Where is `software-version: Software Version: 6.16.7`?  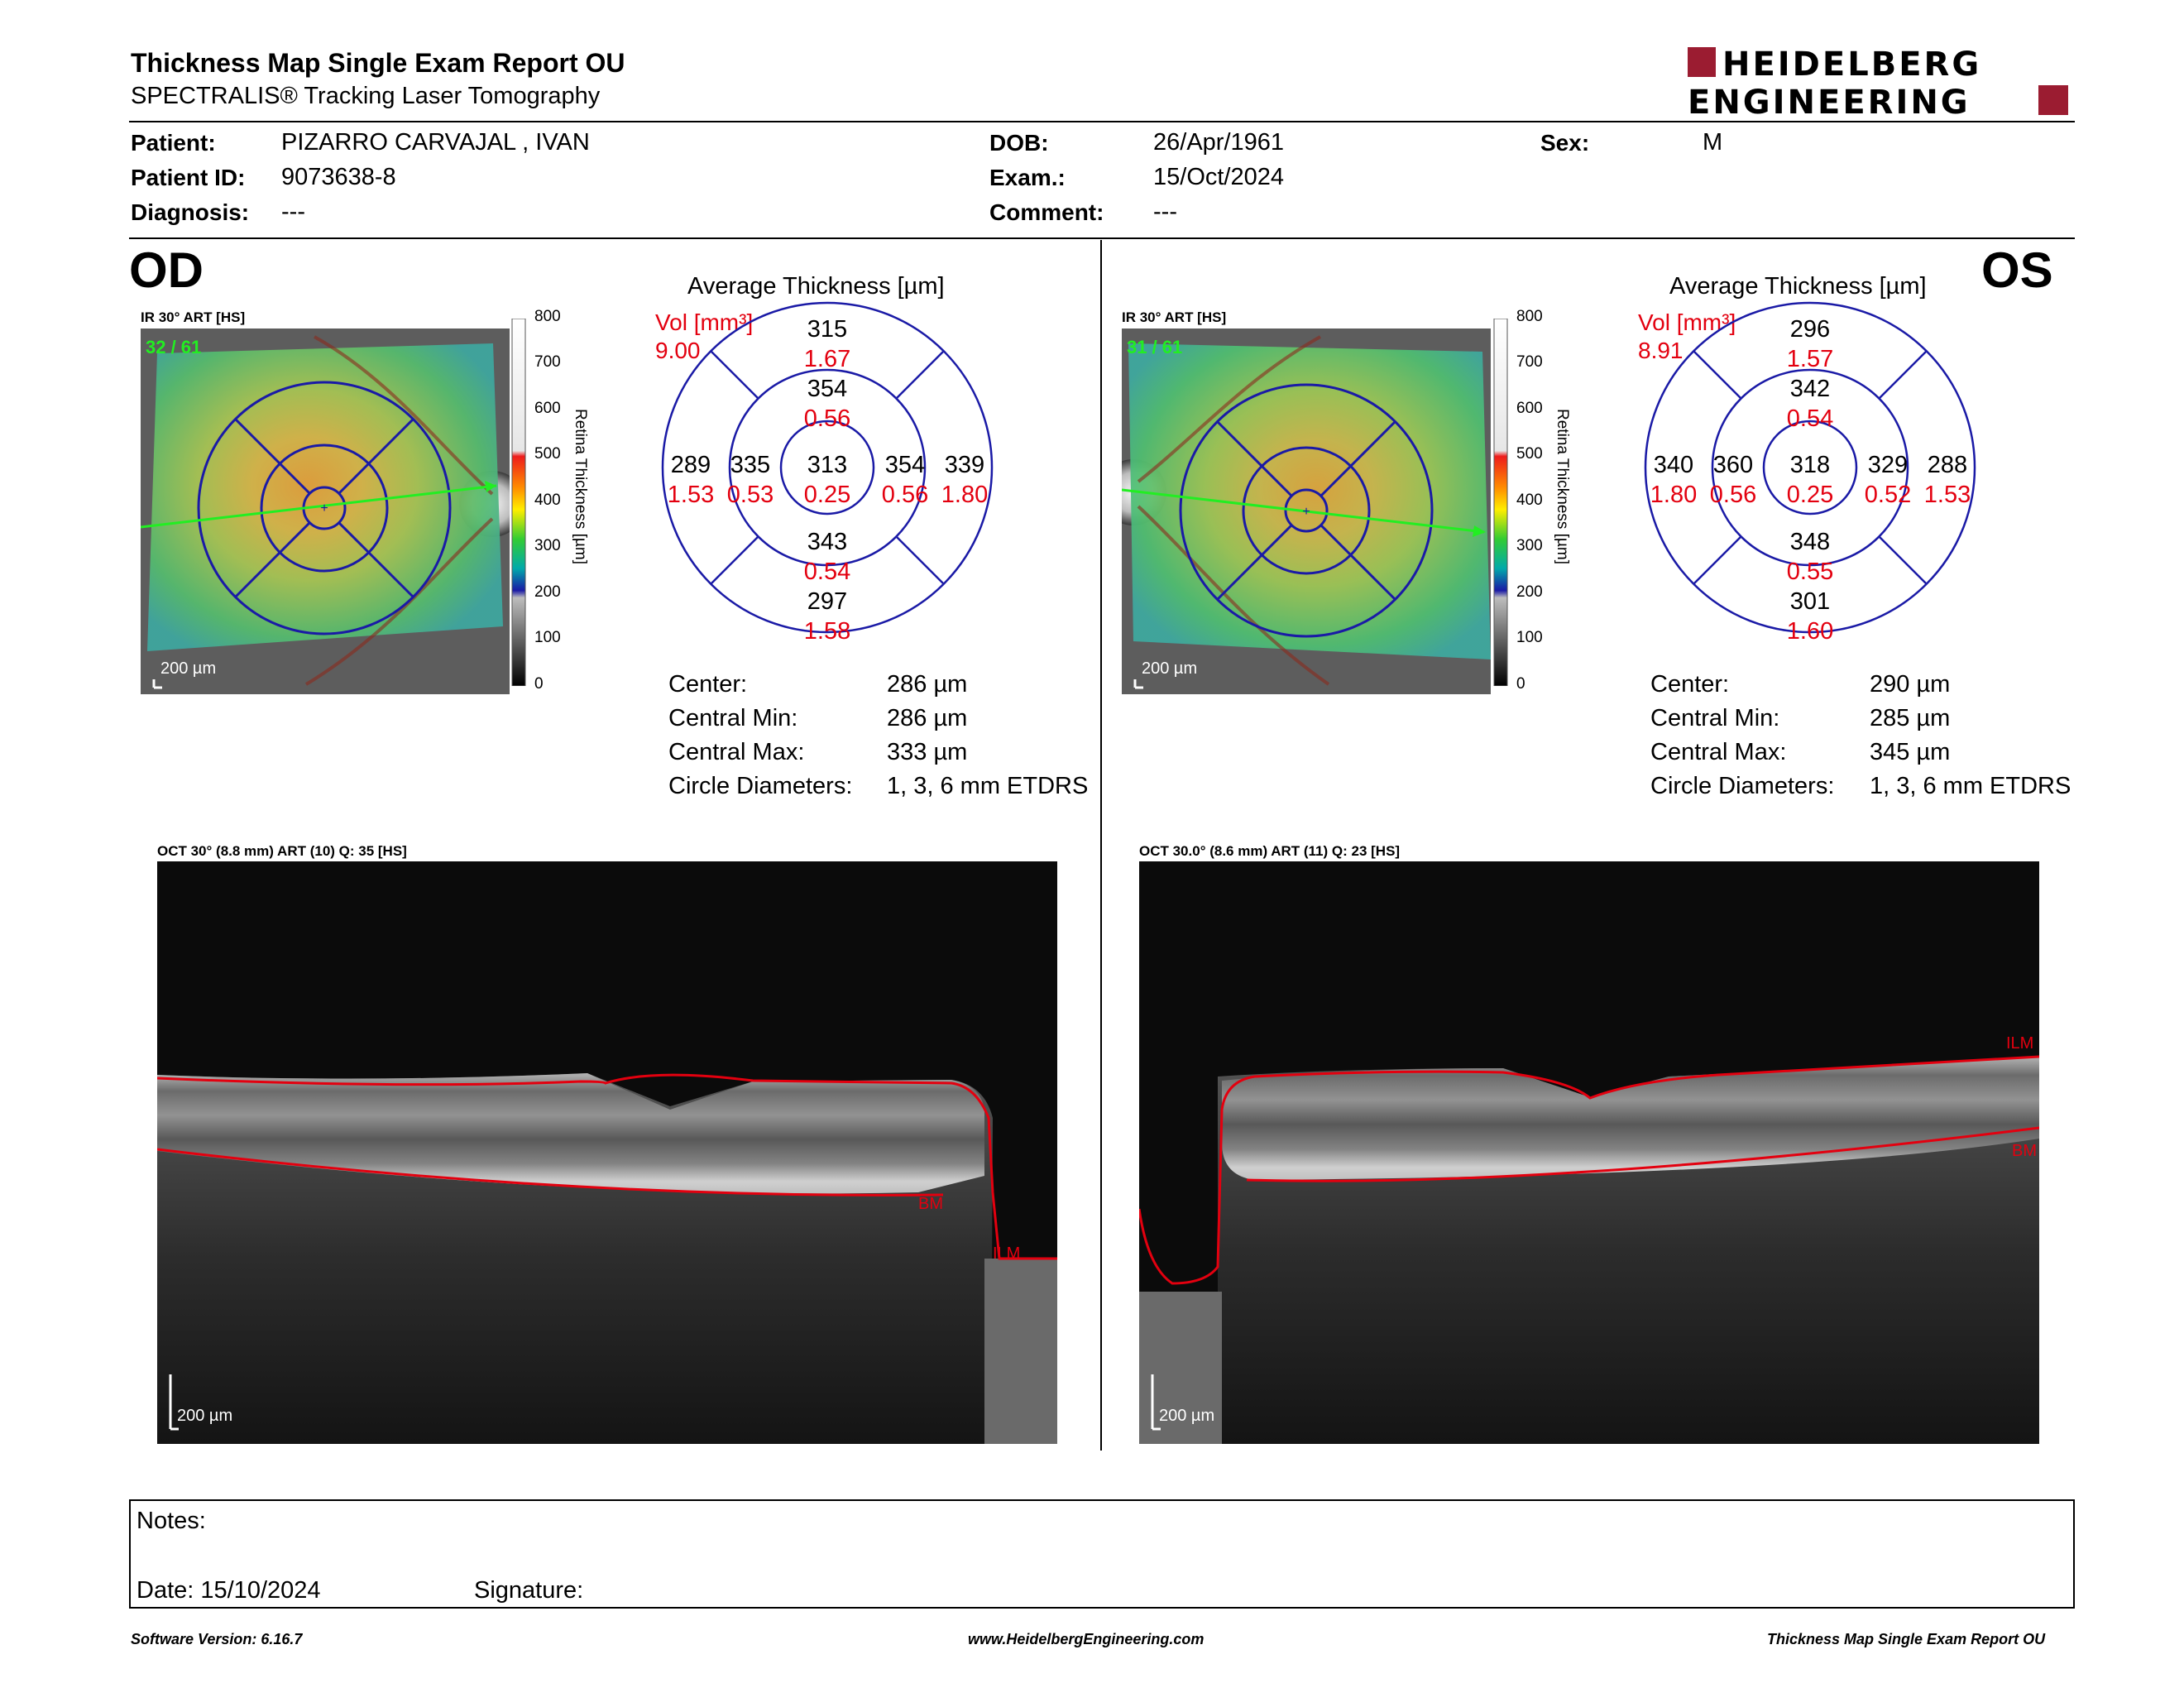 software-version: Software Version: 6.16.7 is located at coordinates (217, 1639).